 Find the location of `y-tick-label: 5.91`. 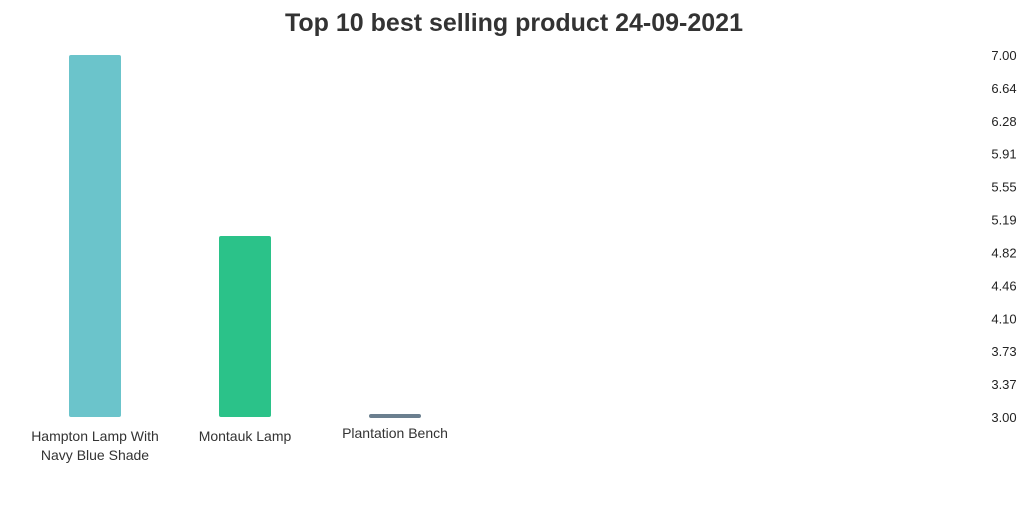

y-tick-label: 5.91 is located at coordinates (1003, 154).